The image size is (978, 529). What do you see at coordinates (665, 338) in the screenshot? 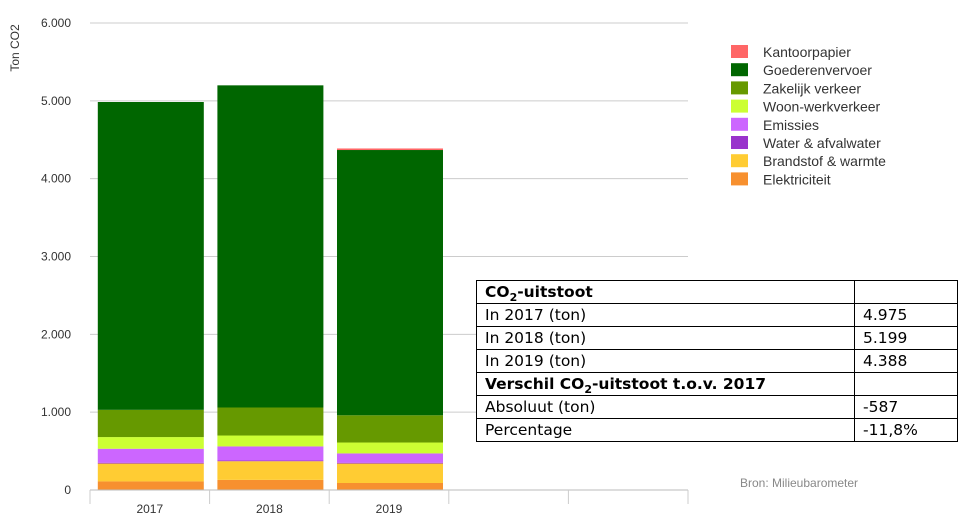
I see `row-label: In 2018 (ton)` at bounding box center [665, 338].